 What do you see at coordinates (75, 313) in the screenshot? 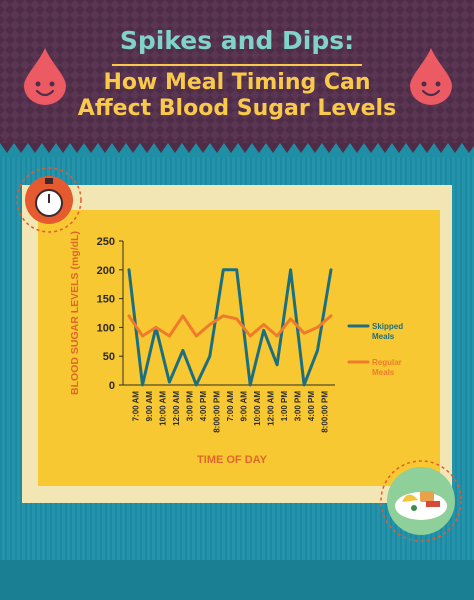
I see `y-axis-title: BLOOD SUGAR LEVELS (mg/dL)` at bounding box center [75, 313].